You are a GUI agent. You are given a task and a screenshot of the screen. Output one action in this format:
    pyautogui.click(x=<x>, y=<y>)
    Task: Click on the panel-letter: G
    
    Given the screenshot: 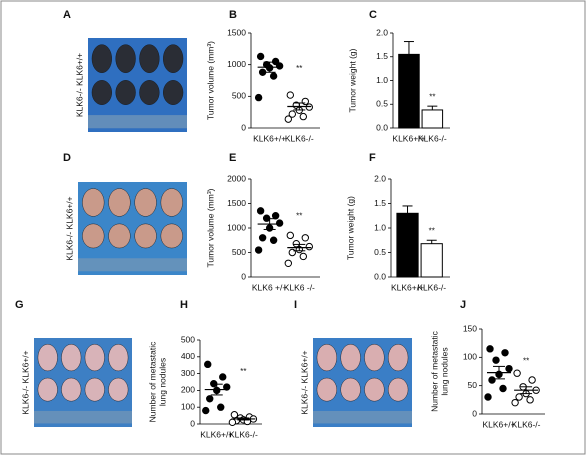 What is the action you would take?
    pyautogui.click(x=19, y=305)
    